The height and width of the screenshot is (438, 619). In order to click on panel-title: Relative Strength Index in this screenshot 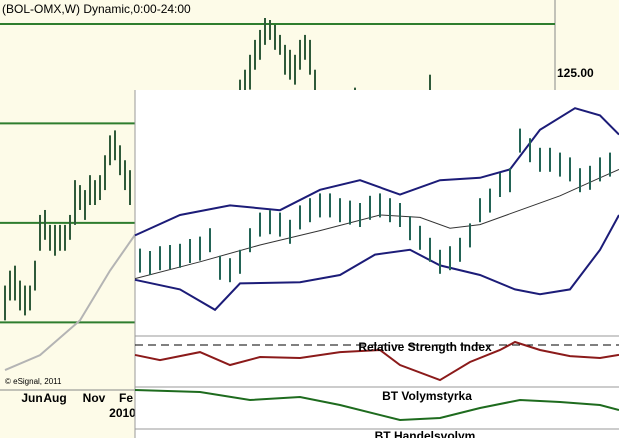, I will do `click(425, 347)`.